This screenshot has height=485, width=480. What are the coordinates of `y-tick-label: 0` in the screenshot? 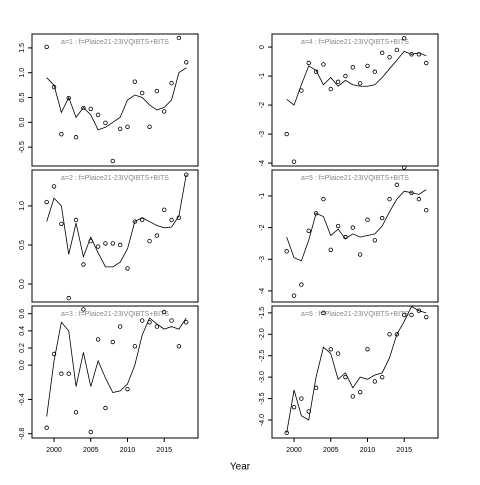 It's located at (262, 47).